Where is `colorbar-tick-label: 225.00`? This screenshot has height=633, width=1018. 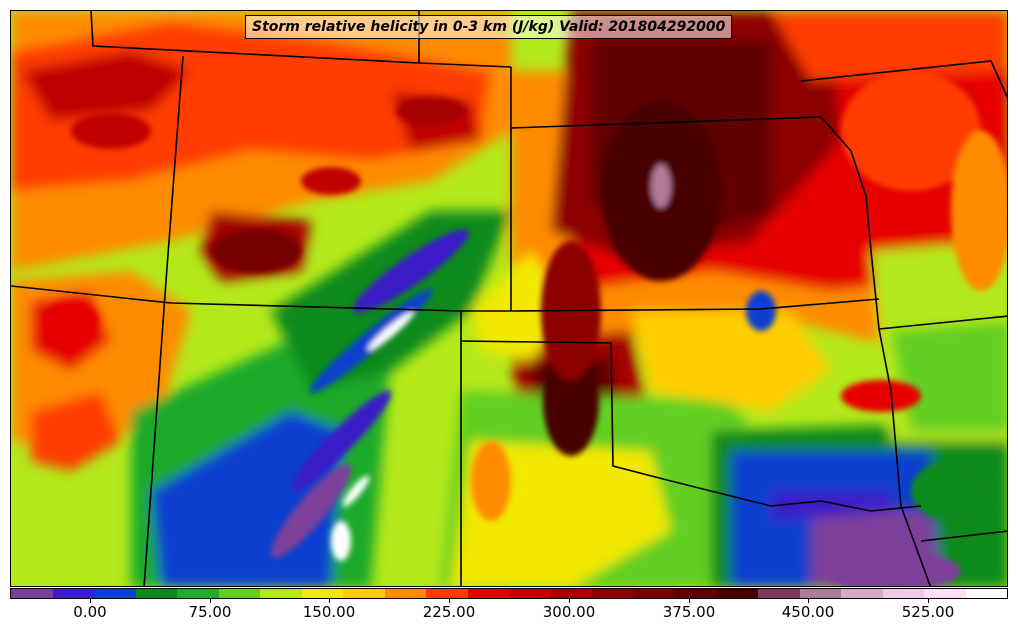 colorbar-tick-label: 225.00 is located at coordinates (449, 612).